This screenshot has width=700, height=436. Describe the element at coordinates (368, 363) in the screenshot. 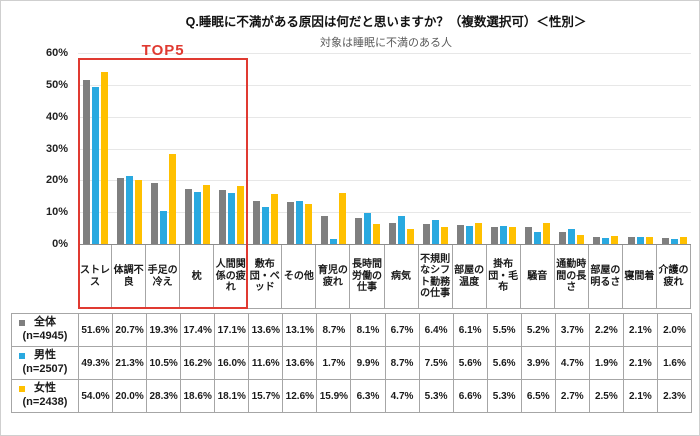

I see `value-cell: 9.9%` at that location.